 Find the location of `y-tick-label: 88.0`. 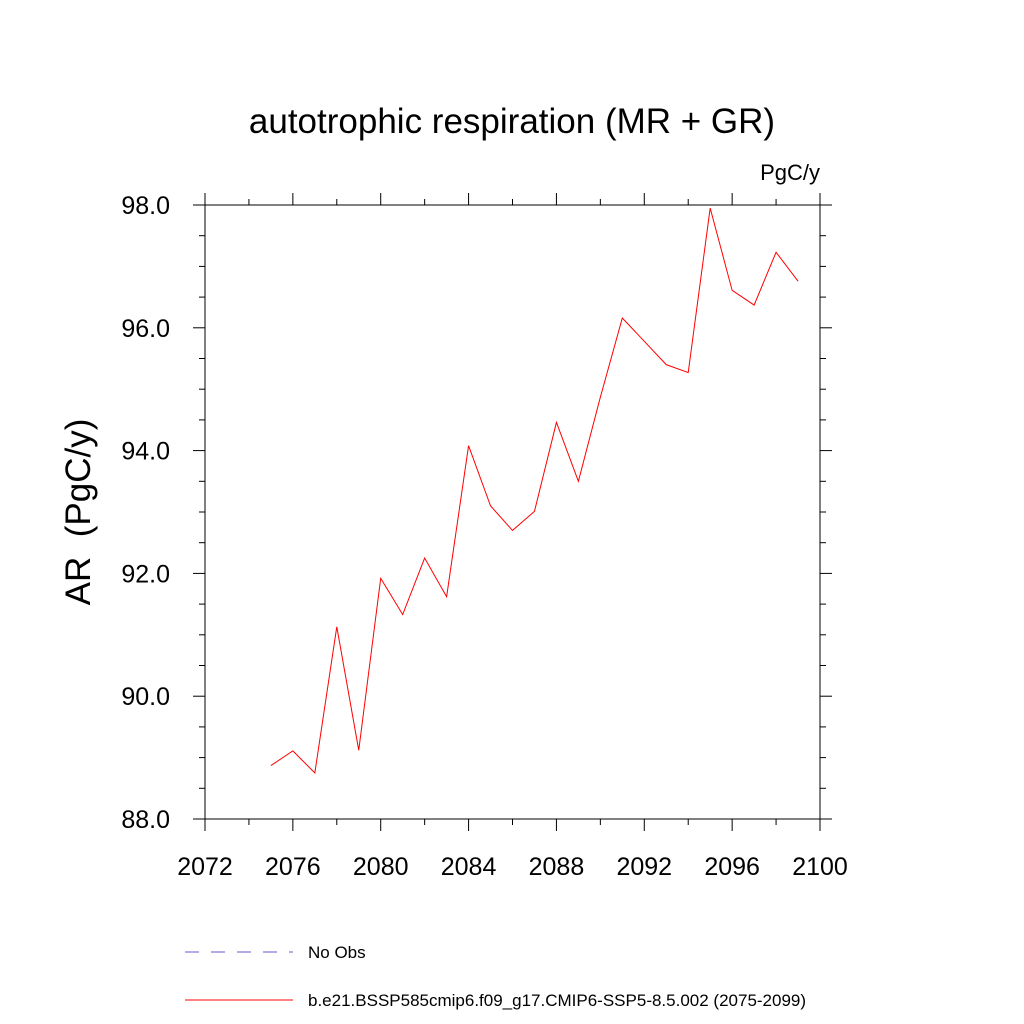

y-tick-label: 88.0 is located at coordinates (145, 820).